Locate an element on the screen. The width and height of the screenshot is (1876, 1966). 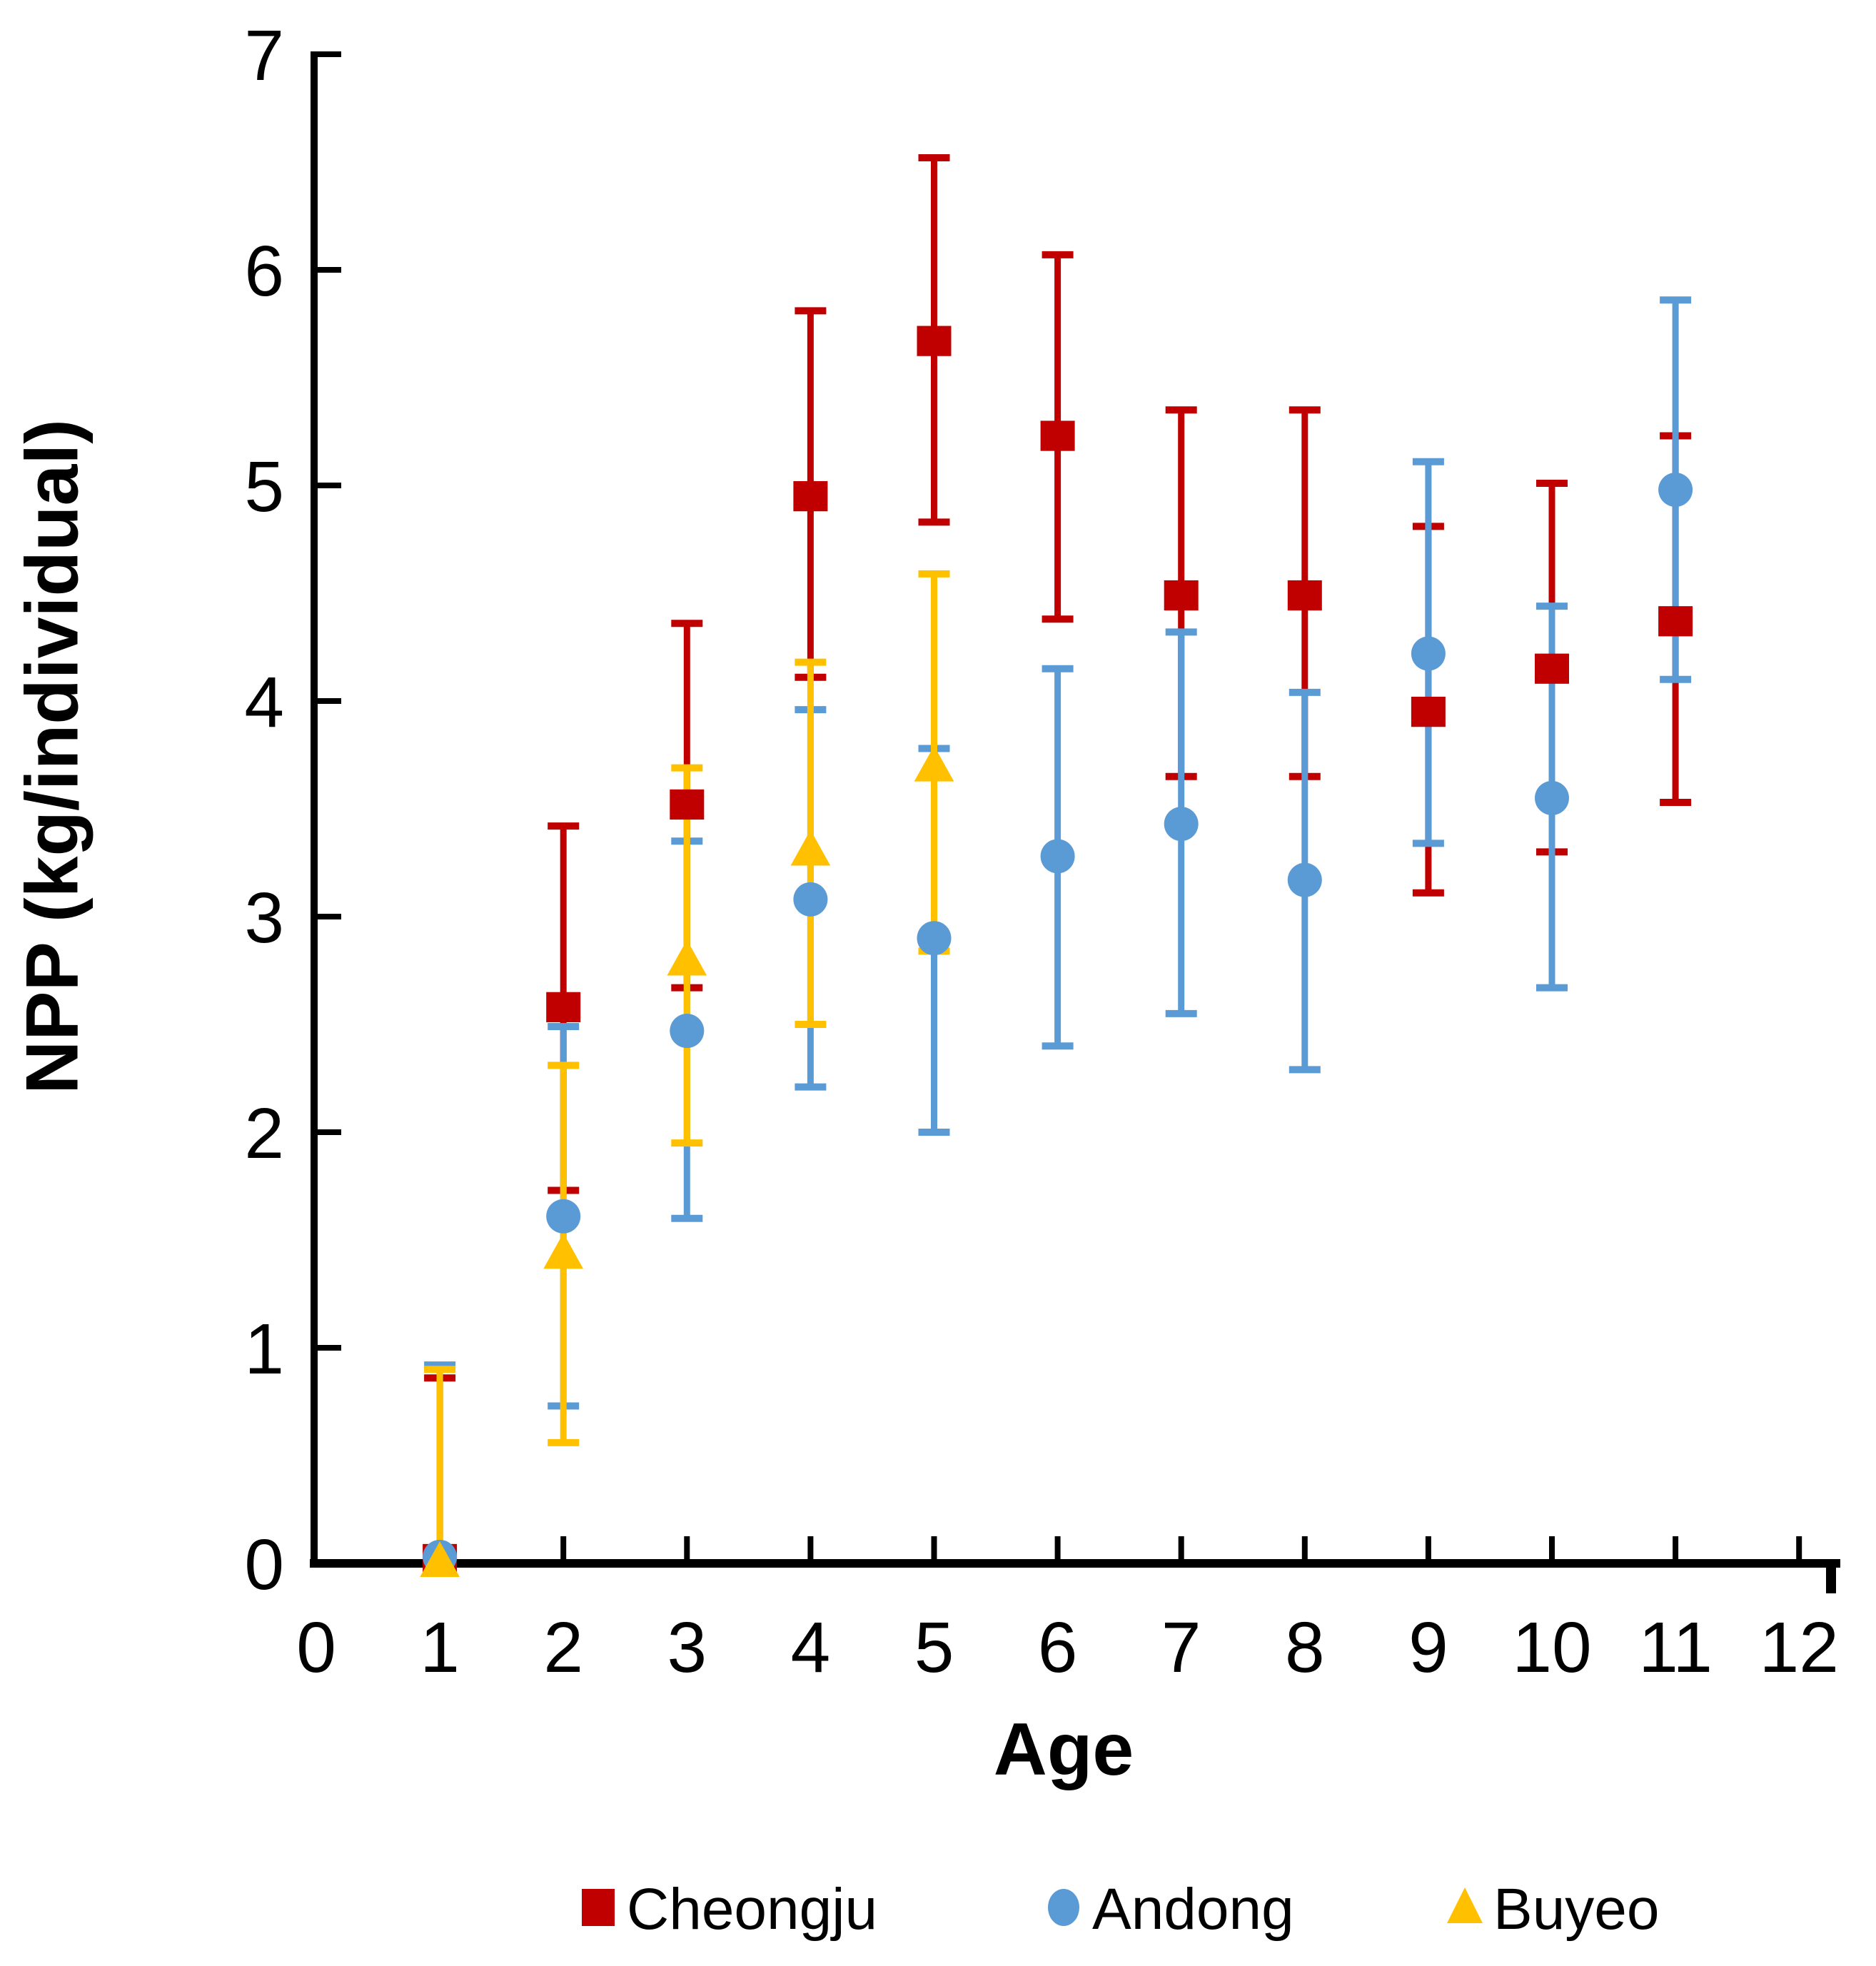
y-tick-label: 0 is located at coordinates (264, 1565).